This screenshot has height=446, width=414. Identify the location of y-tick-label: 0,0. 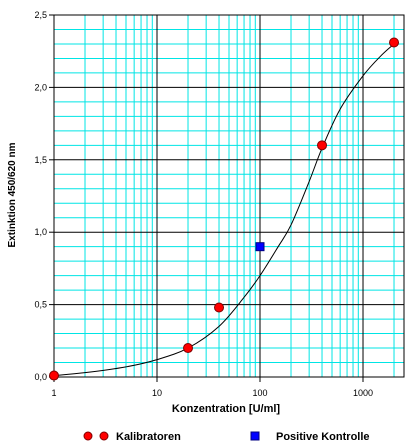
(40, 377).